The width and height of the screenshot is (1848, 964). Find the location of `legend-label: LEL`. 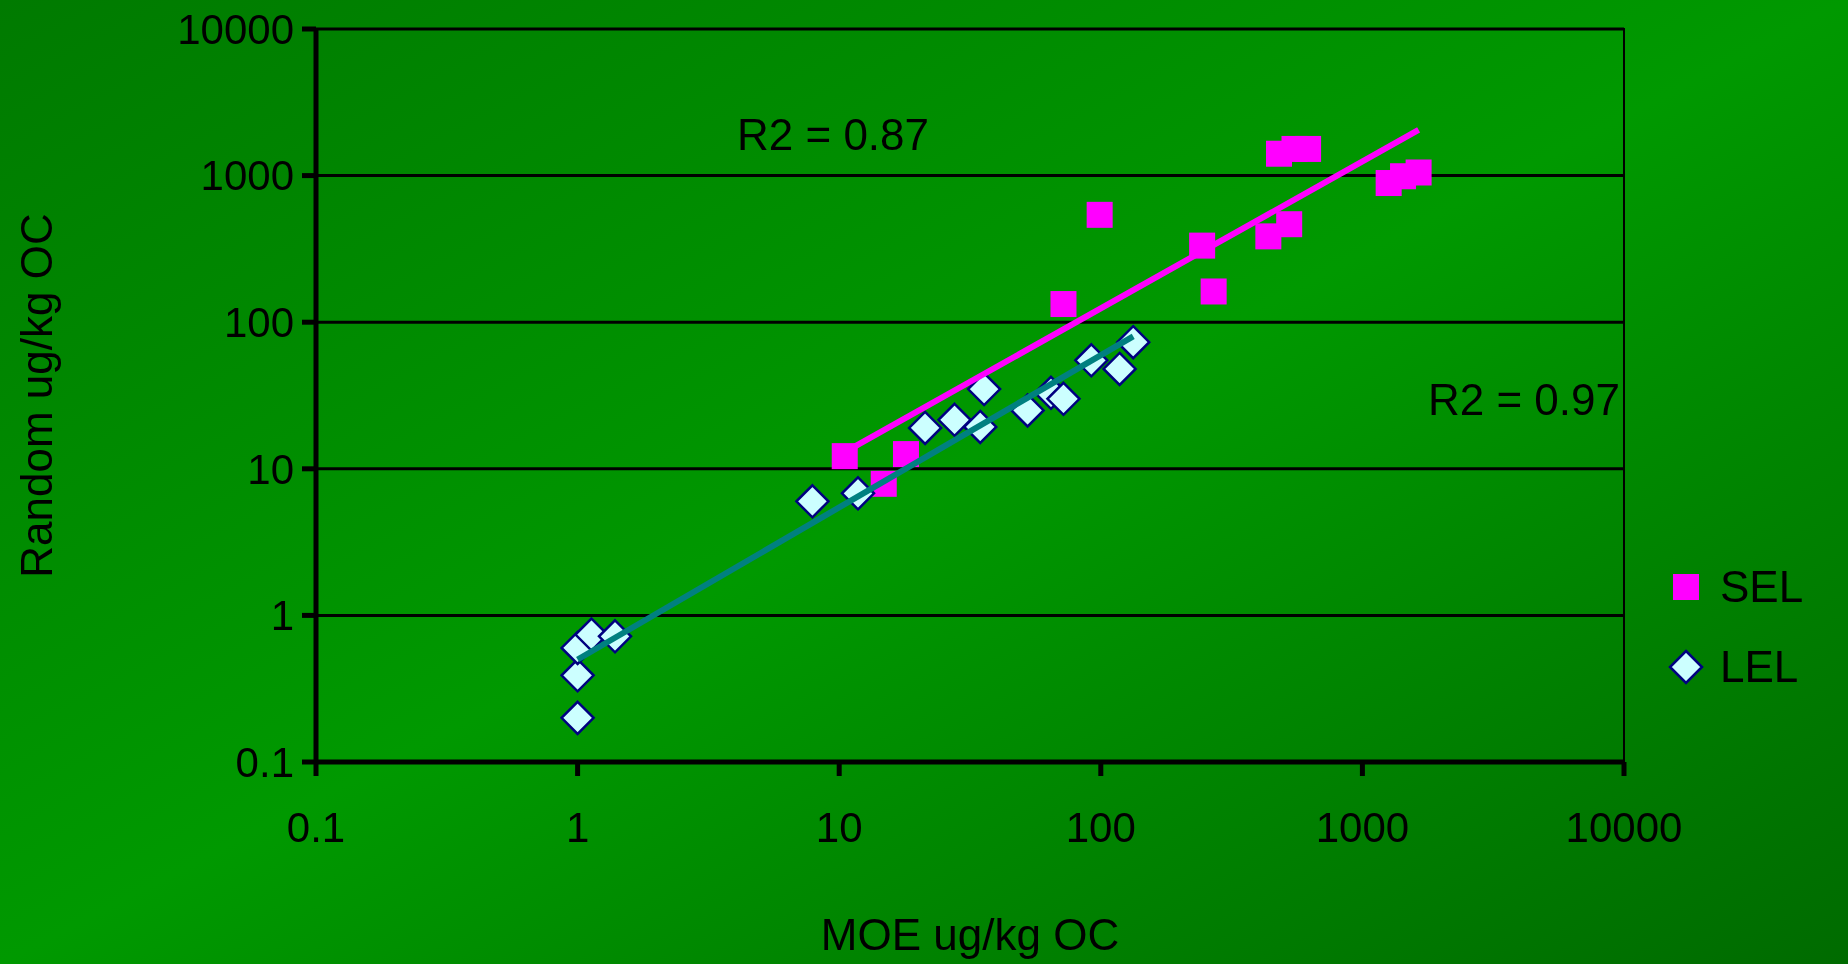

legend-label: LEL is located at coordinates (1759, 667).